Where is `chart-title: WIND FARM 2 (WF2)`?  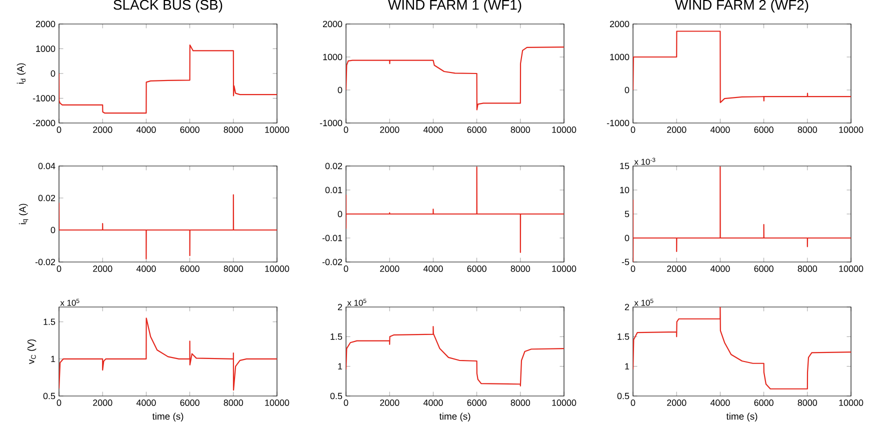 chart-title: WIND FARM 2 (WF2) is located at coordinates (741, 6).